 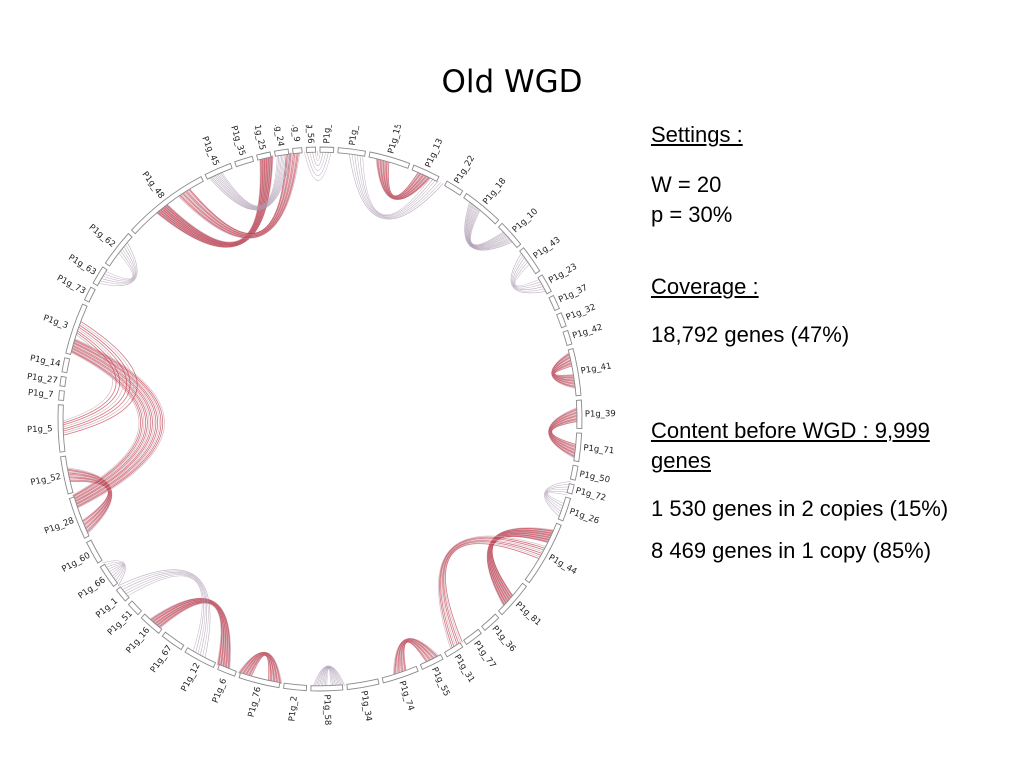 I want to click on segment-label-P1g_15: P1g_15, so click(x=395, y=140).